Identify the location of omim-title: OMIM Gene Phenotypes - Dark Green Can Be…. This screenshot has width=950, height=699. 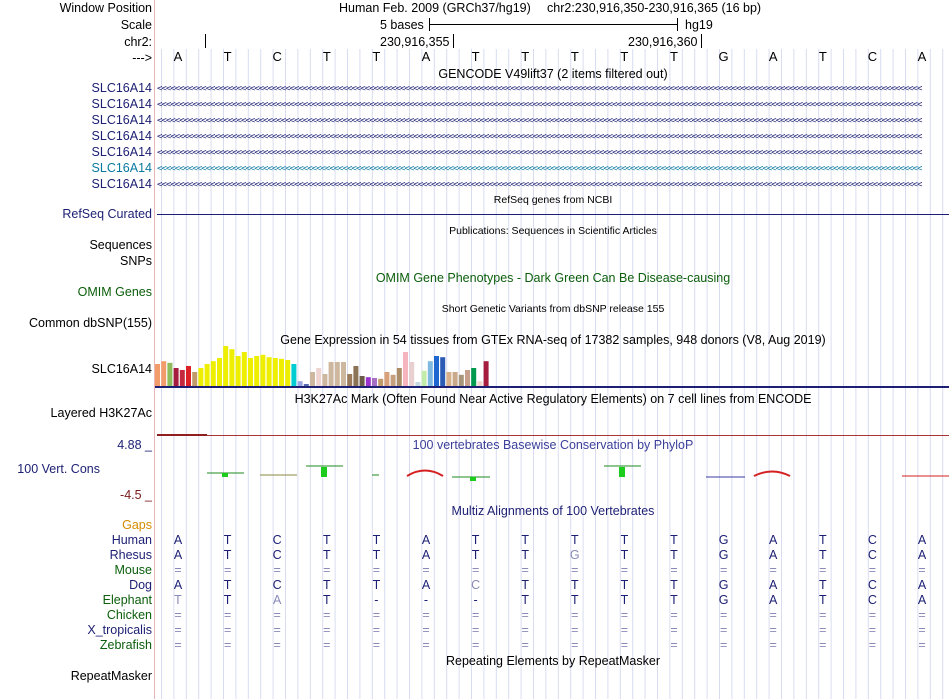
(553, 278).